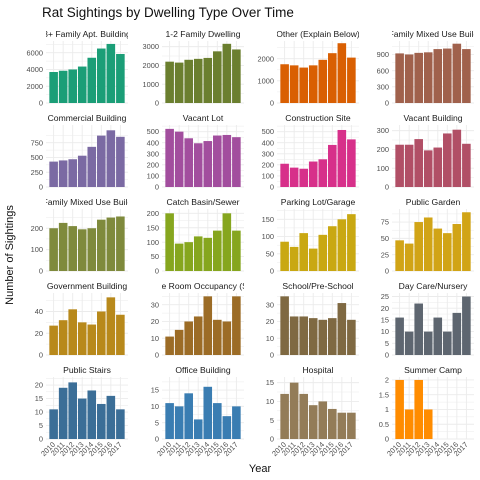 The height and width of the screenshot is (480, 480). I want to click on facet-strip-label: Catch Basin/Sewer, so click(202, 202).